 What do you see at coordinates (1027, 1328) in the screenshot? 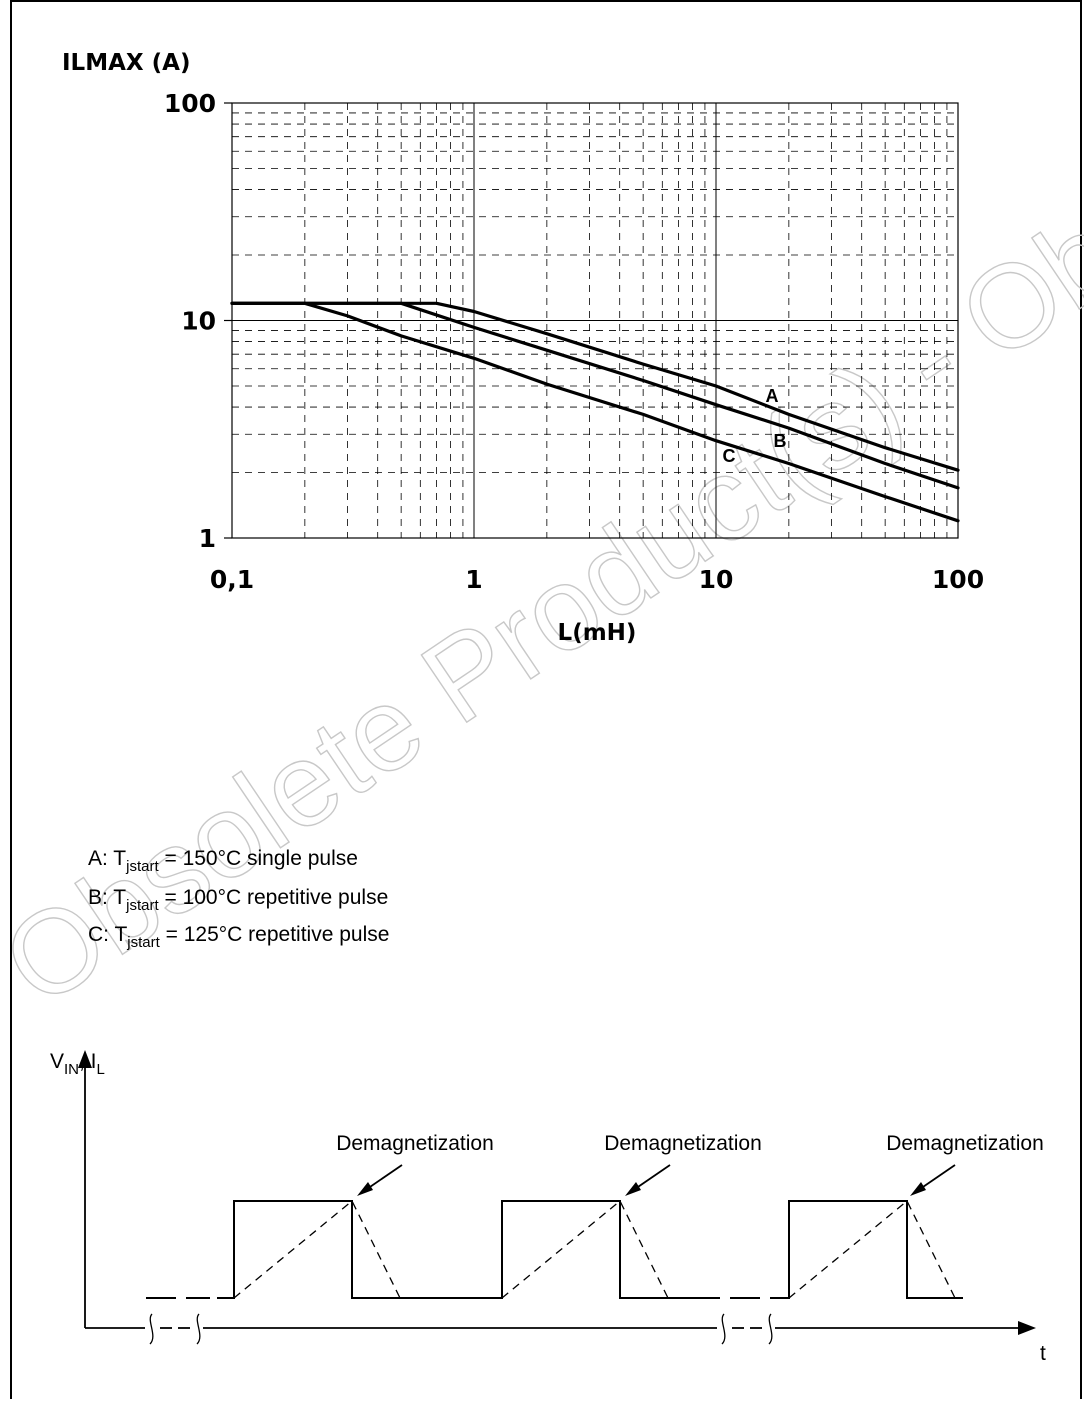
I see `x-axis-arrow-icon` at bounding box center [1027, 1328].